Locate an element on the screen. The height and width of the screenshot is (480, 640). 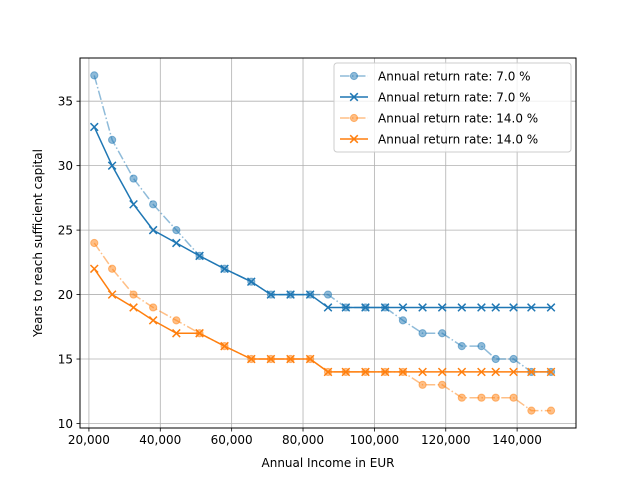
y-tick-label: 20 is located at coordinates (65, 295).